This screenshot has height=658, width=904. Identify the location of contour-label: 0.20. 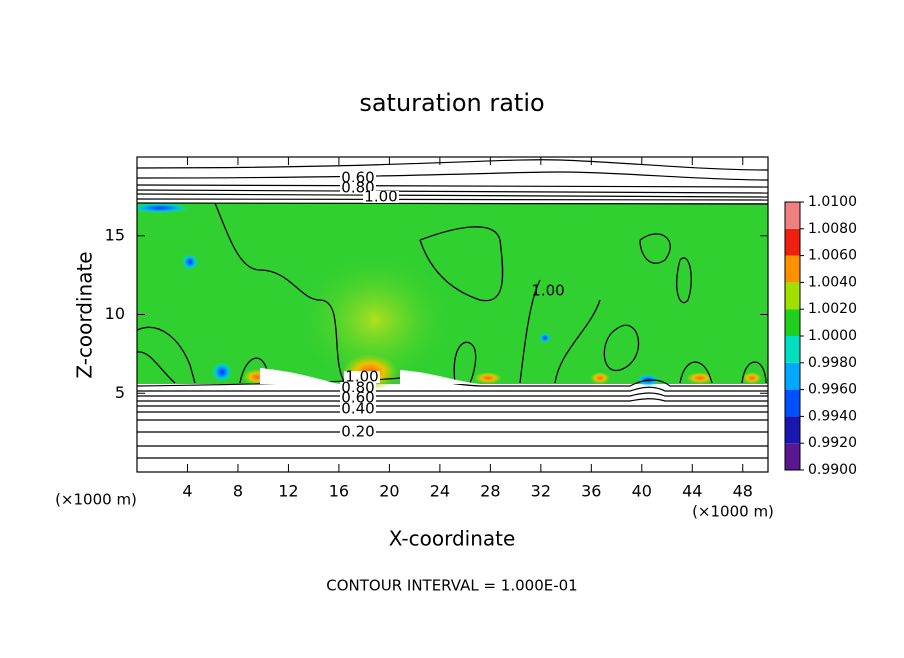
(357, 432).